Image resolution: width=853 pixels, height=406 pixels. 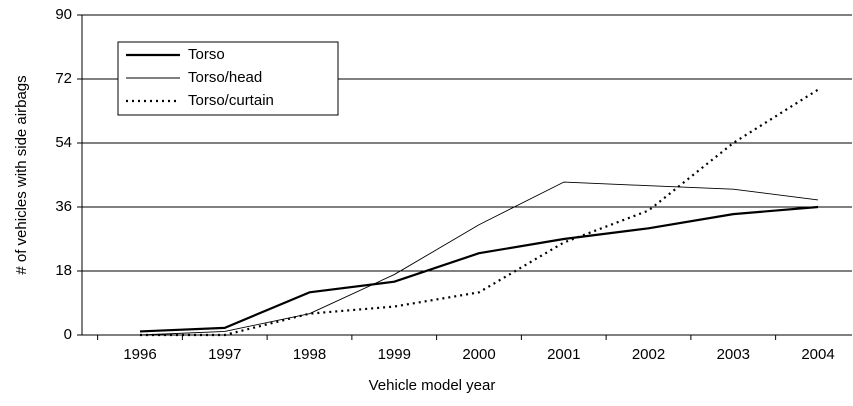 What do you see at coordinates (563, 354) in the screenshot?
I see `x-tick-label: 2001` at bounding box center [563, 354].